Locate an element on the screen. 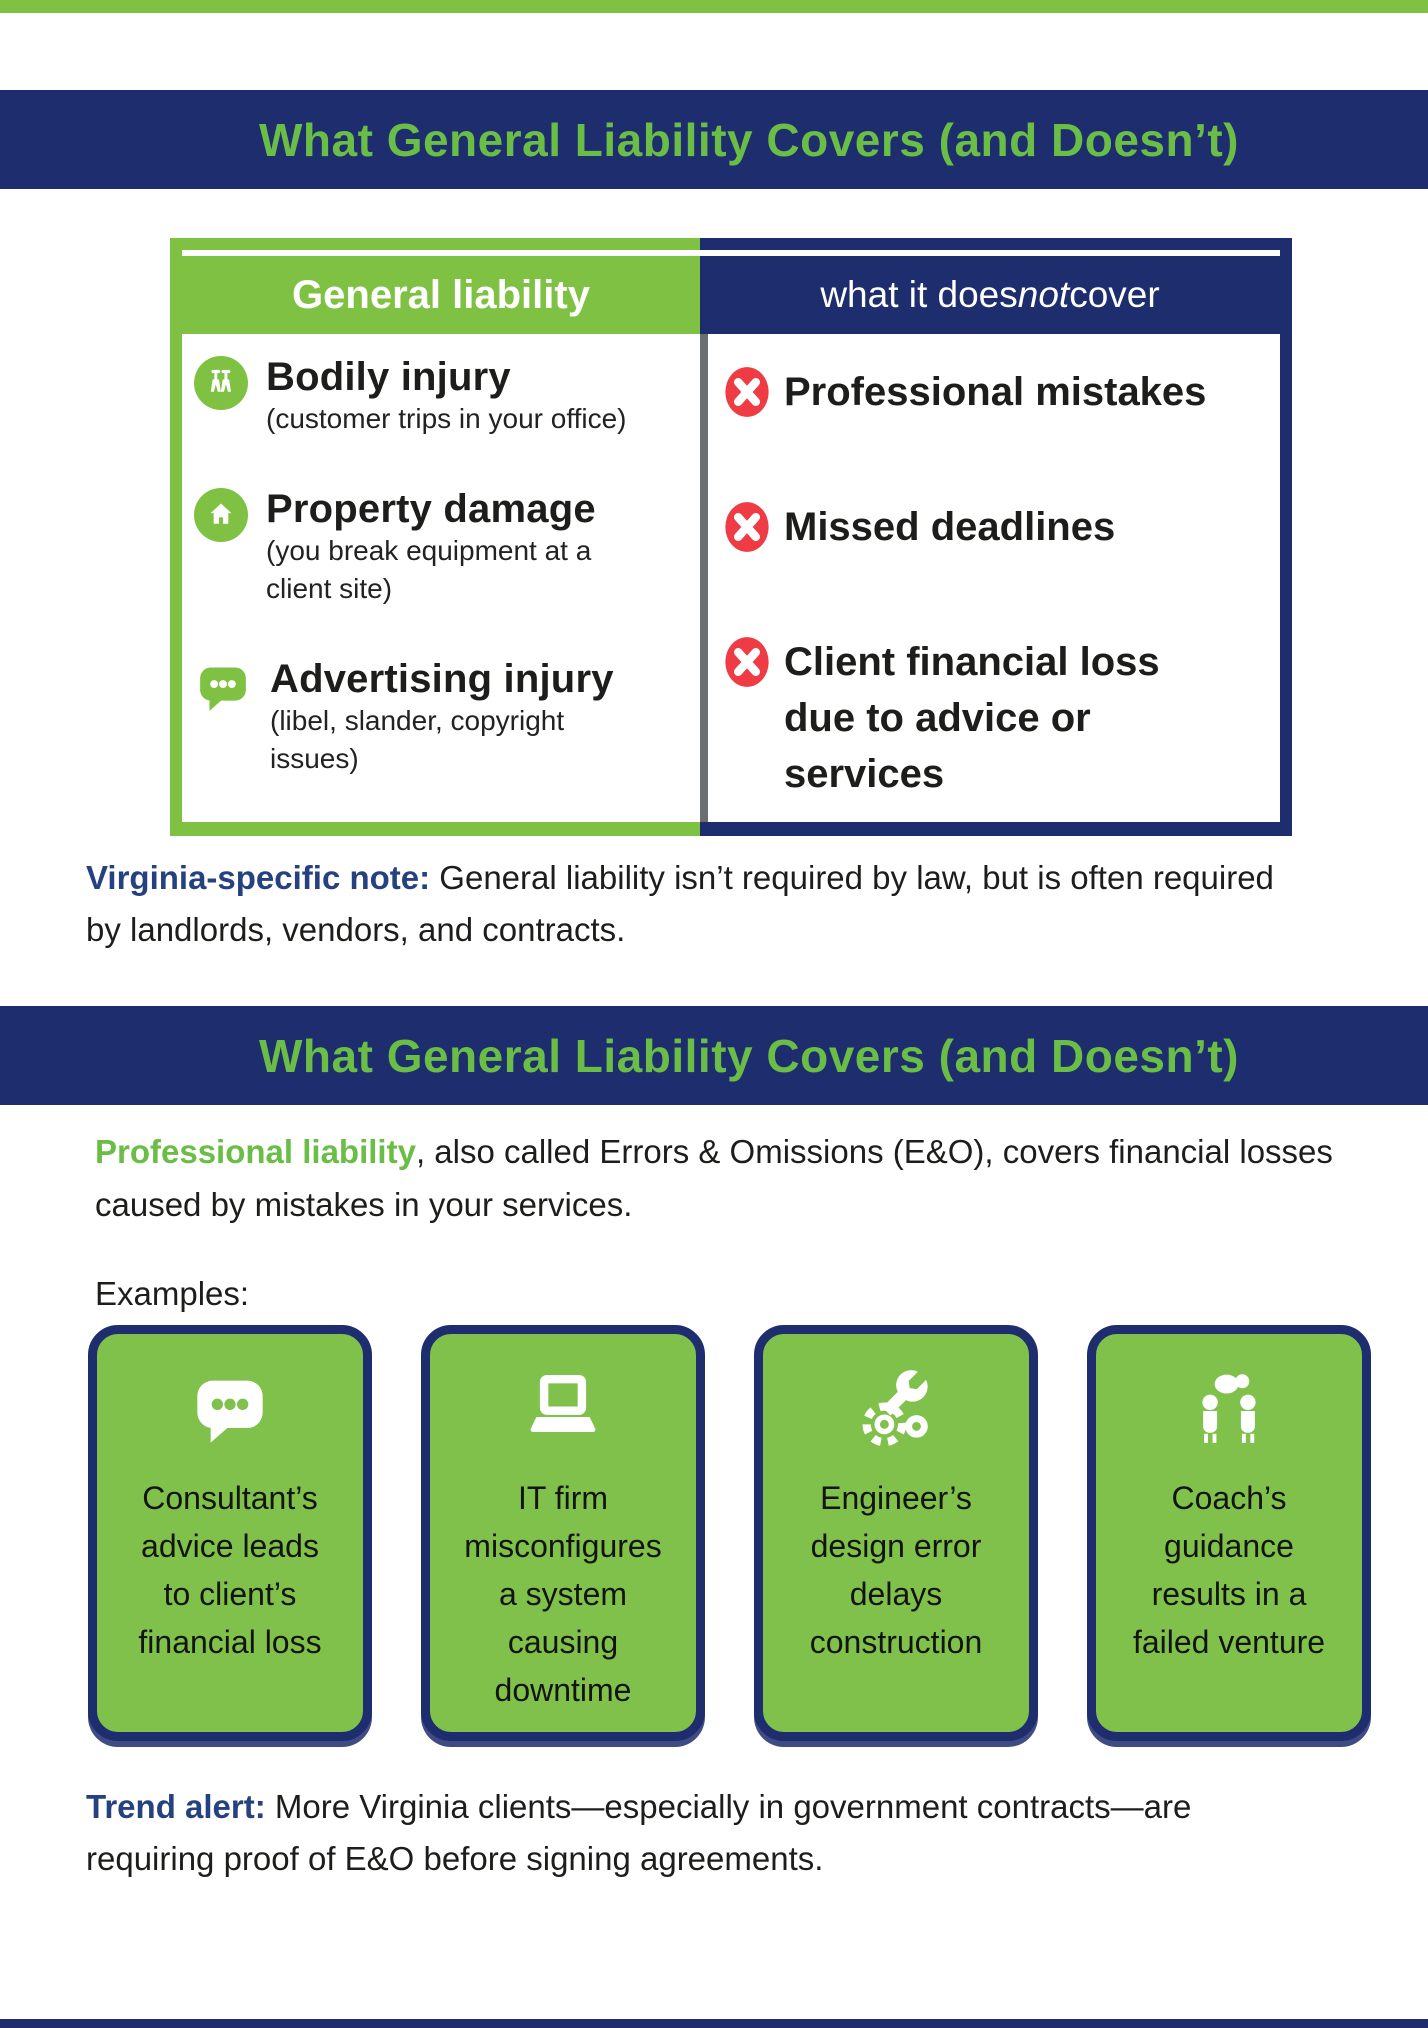  not-covered-header-post: cover is located at coordinates (1114, 294).